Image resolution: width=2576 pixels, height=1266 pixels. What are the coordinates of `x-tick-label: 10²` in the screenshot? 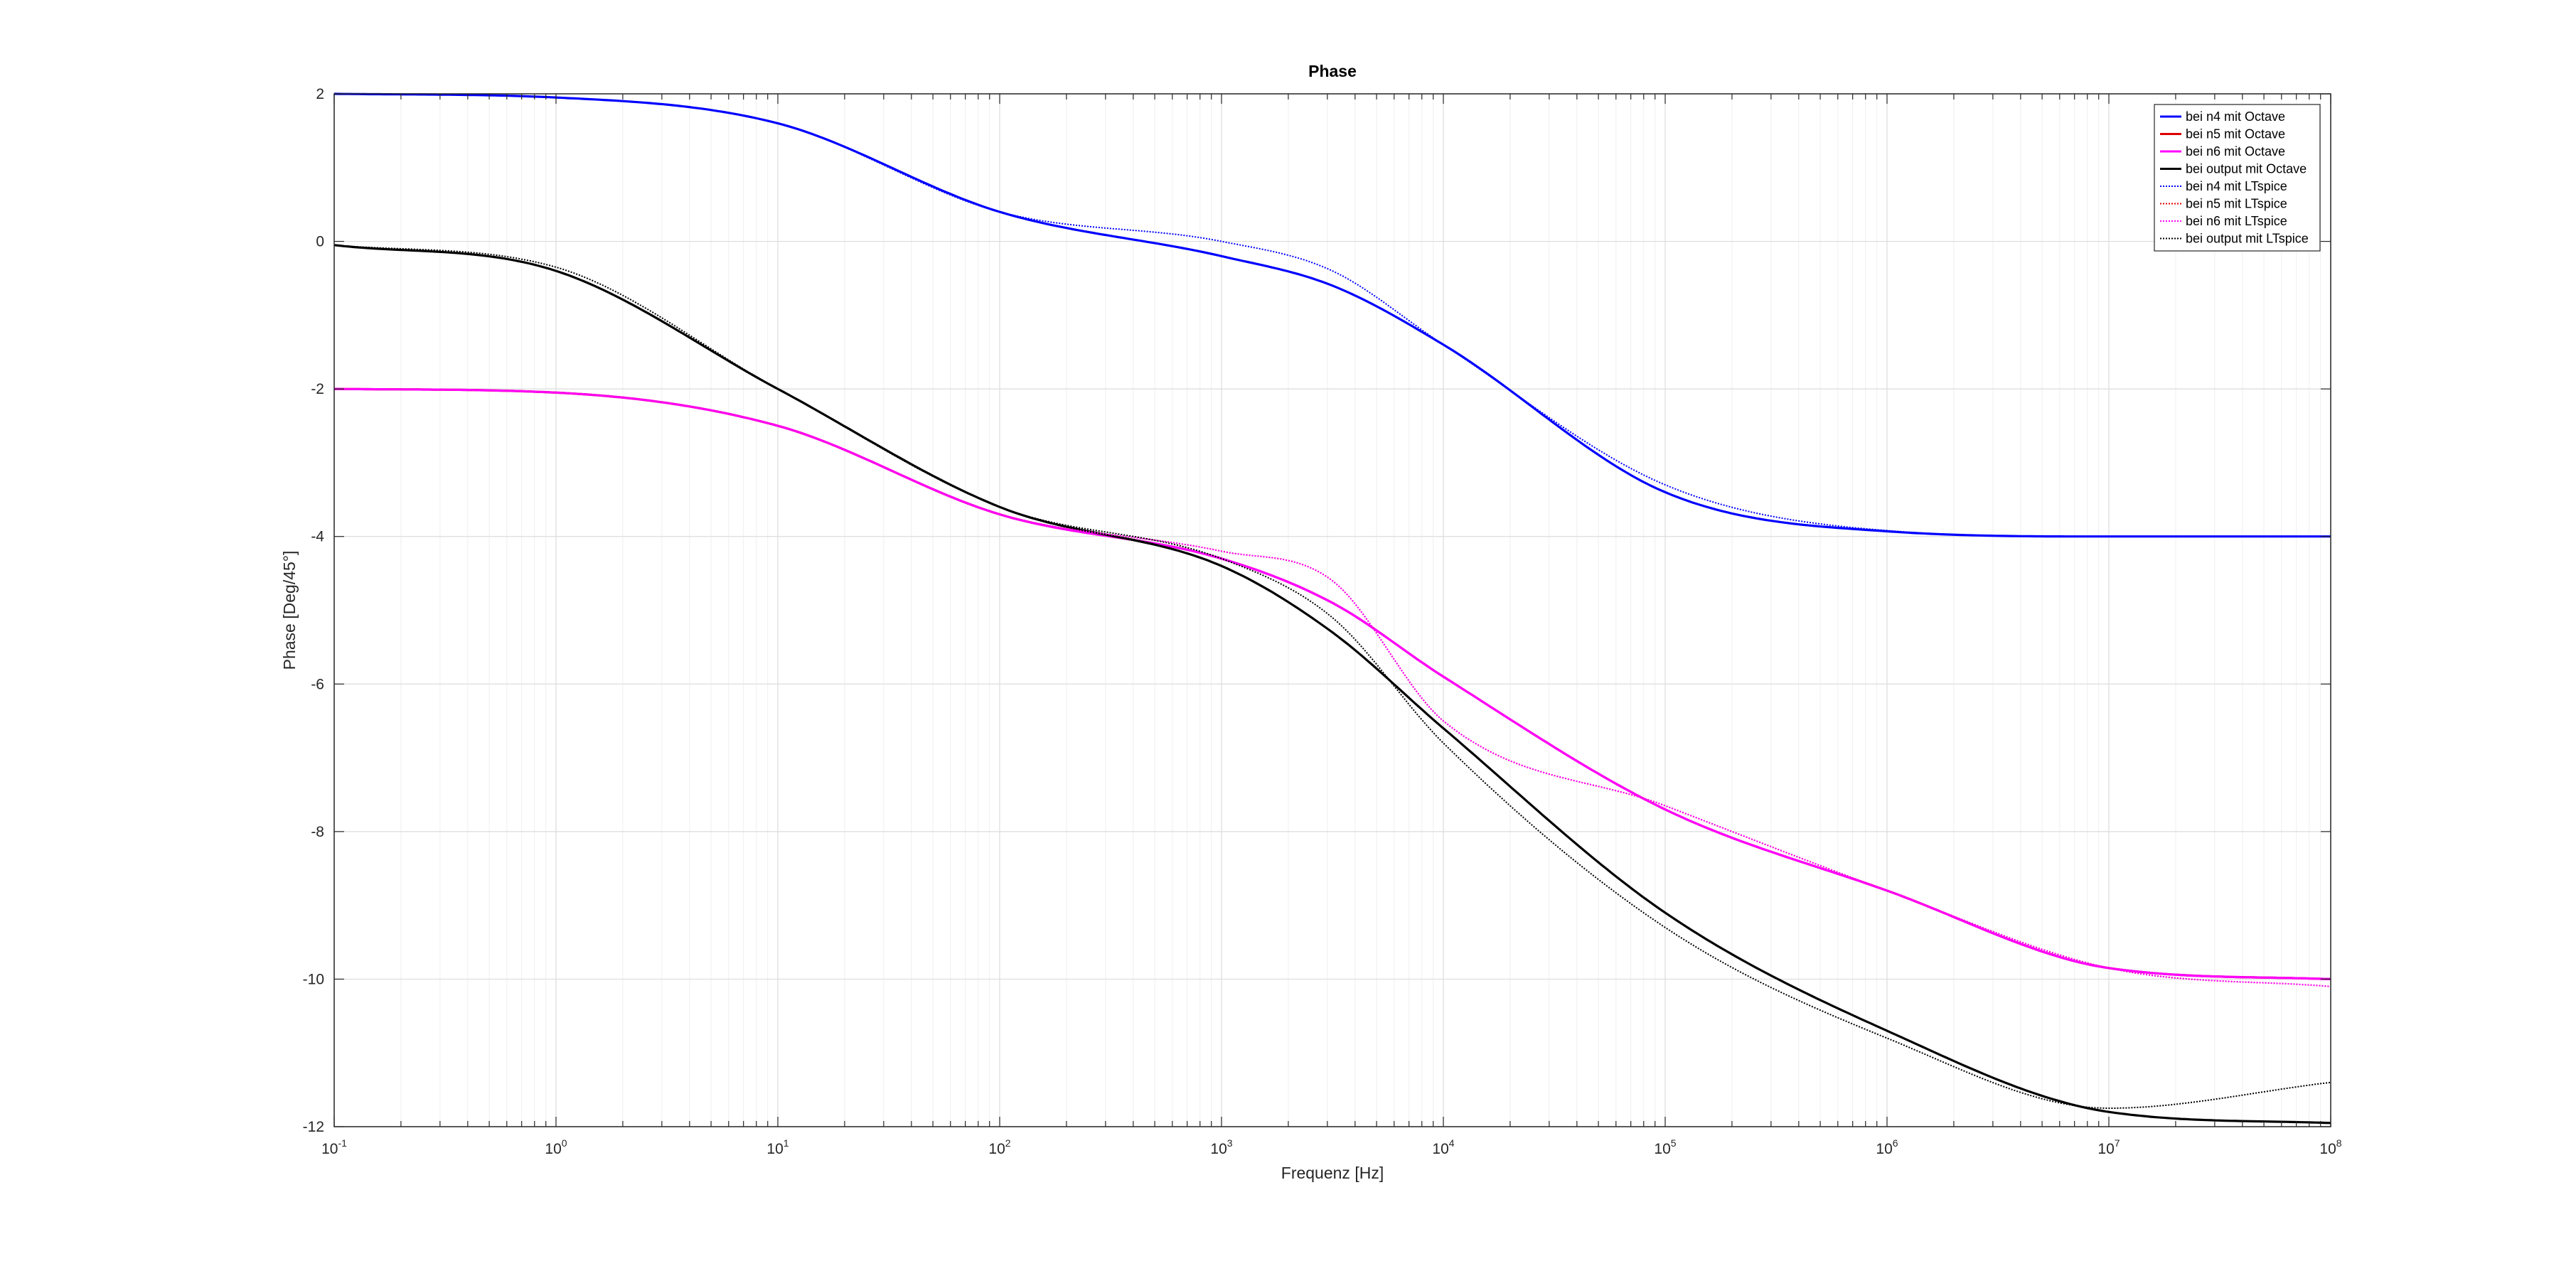 It's located at (999, 1147).